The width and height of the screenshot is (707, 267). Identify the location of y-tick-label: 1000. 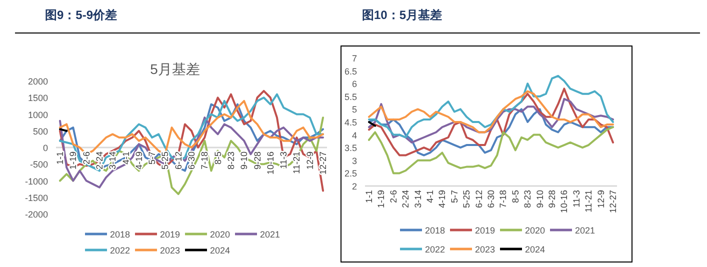
(38, 115).